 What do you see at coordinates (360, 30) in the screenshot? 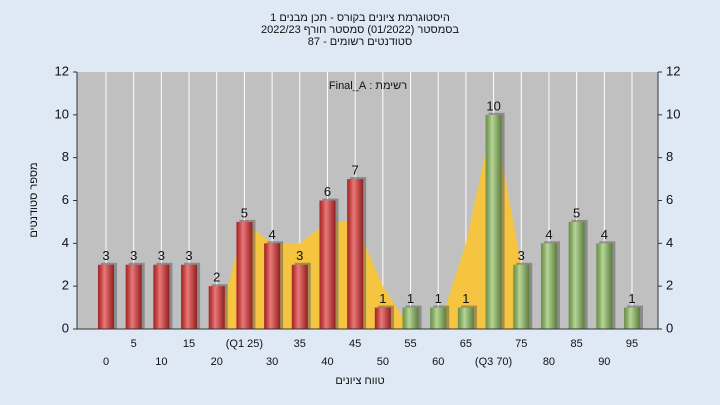
I see `chart-subtitle: בסמסטר (01/2022) סמסטר חורף 2022/23` at bounding box center [360, 30].